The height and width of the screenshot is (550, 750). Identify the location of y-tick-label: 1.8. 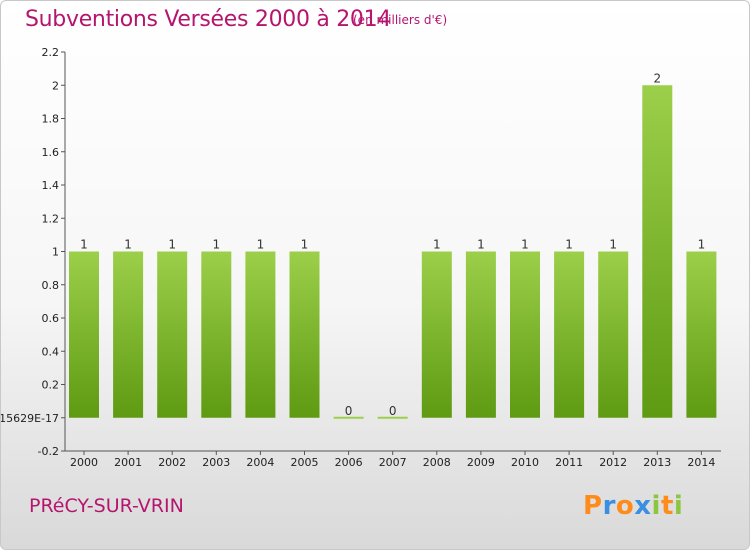
(51, 119).